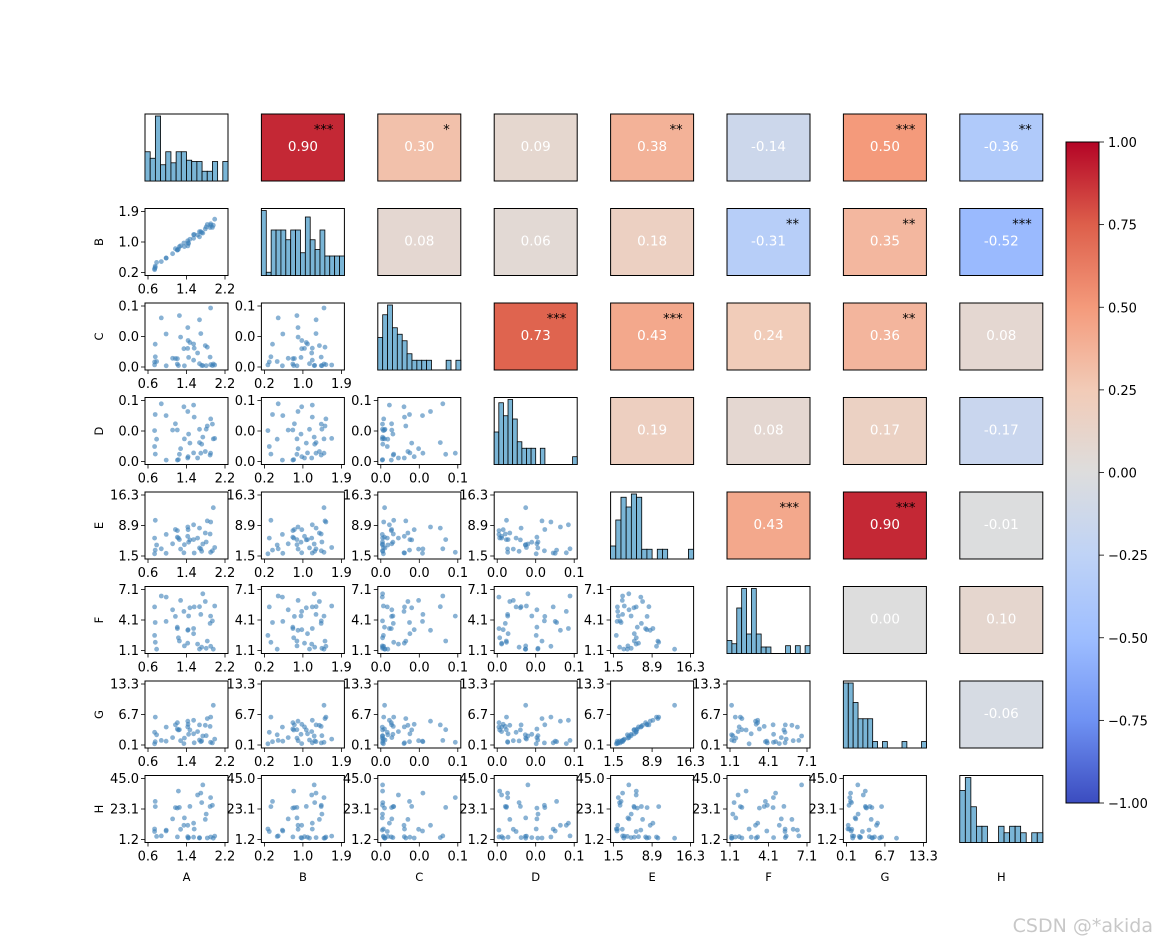  I want to click on y-tick-label: 23.1, so click(706, 810).